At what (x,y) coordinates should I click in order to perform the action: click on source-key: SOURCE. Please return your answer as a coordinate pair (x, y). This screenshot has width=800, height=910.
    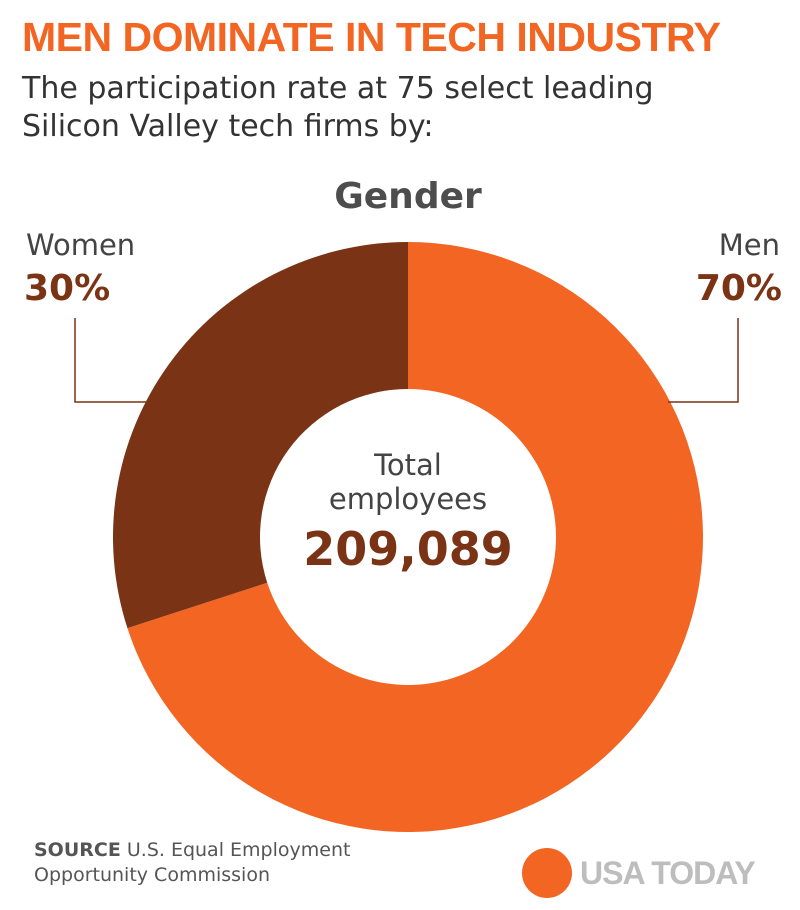
    Looking at the image, I should click on (77, 850).